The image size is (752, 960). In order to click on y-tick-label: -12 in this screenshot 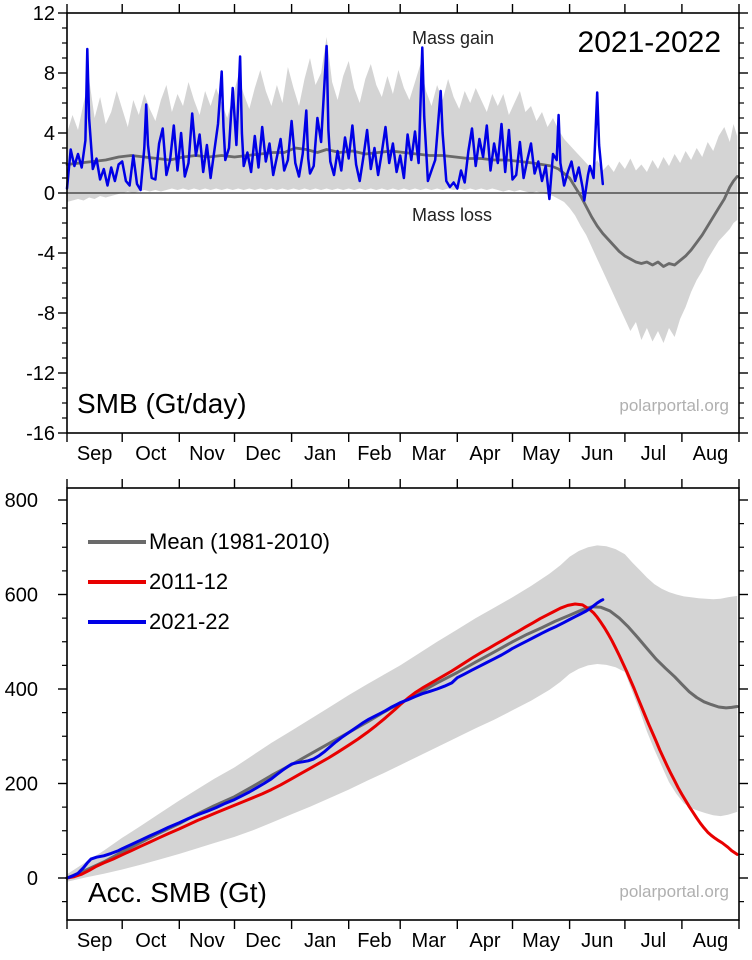, I will do `click(40, 374)`.